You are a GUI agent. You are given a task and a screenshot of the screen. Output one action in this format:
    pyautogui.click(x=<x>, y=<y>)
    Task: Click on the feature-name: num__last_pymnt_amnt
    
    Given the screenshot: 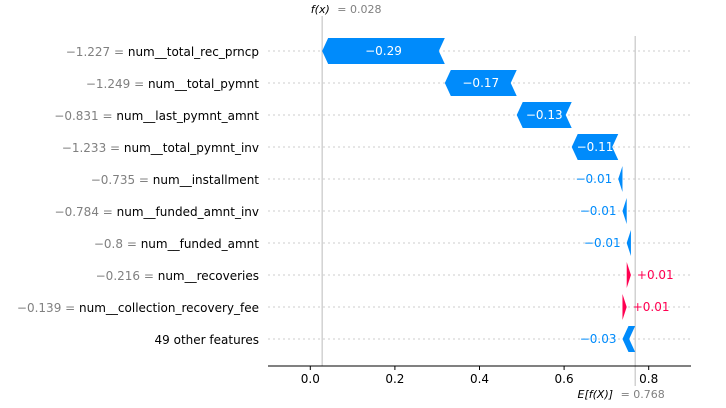 What is the action you would take?
    pyautogui.click(x=187, y=116)
    